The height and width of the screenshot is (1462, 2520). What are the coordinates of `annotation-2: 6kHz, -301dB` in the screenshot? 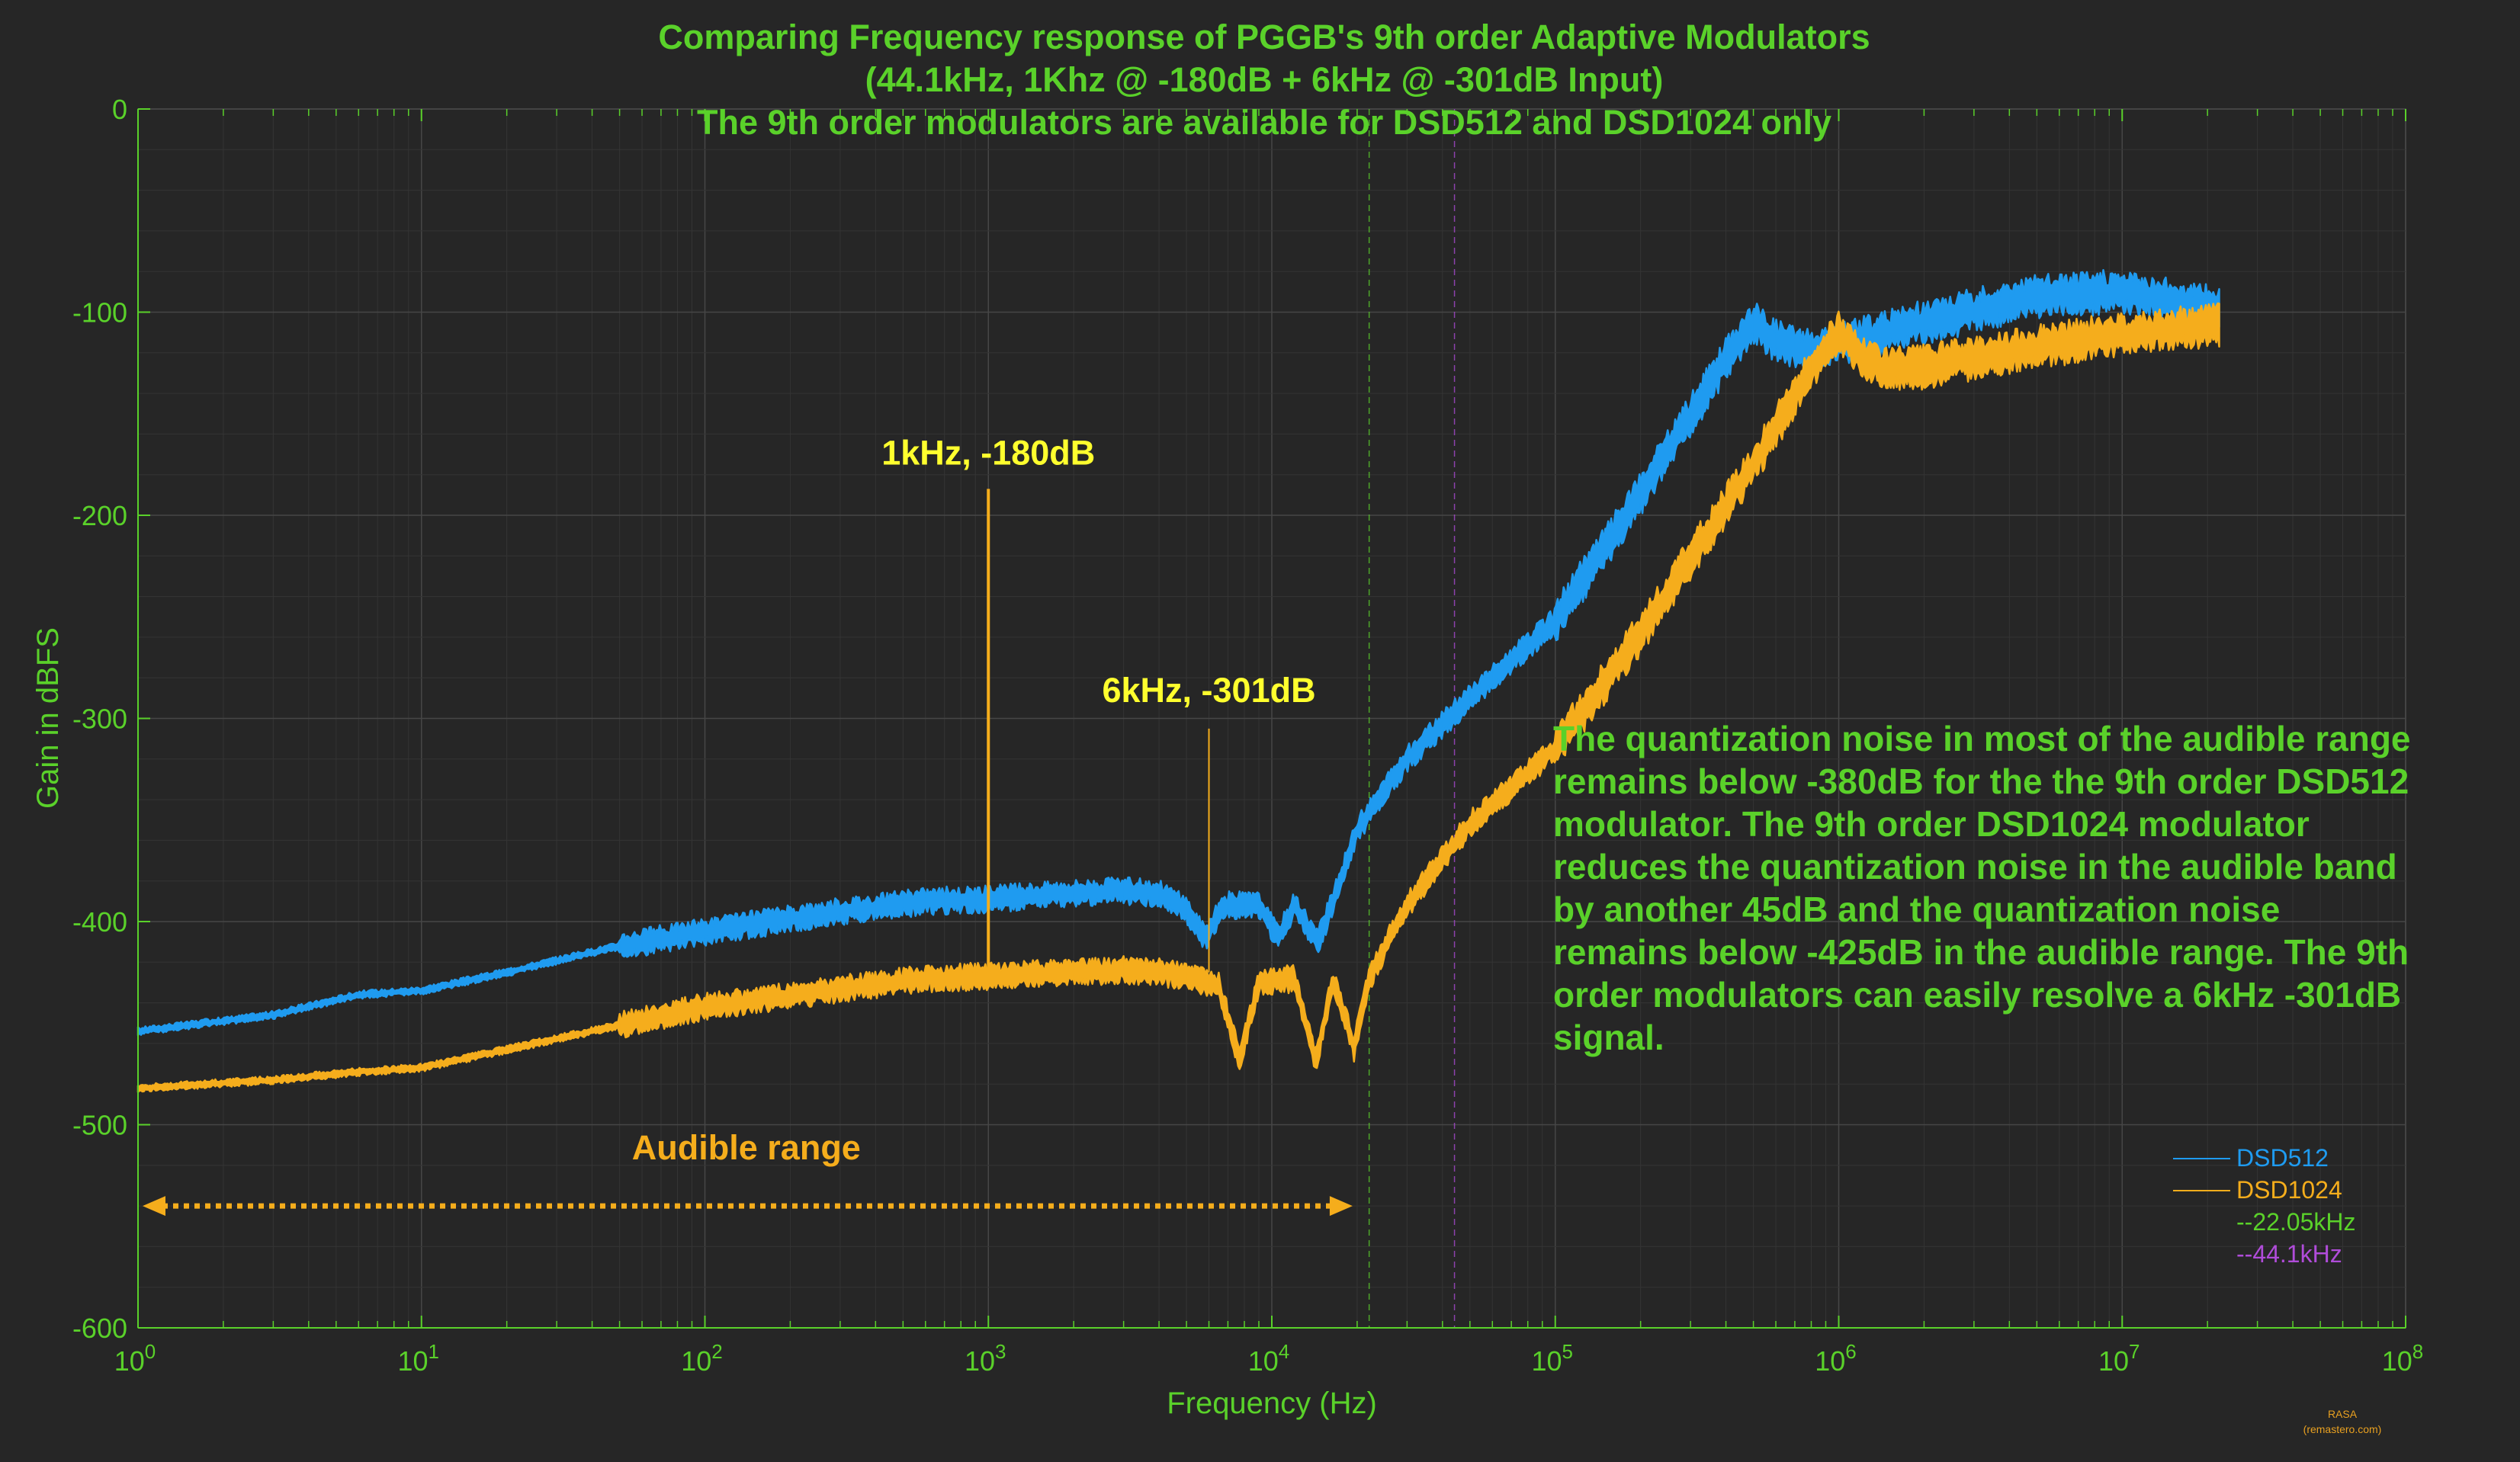 It's located at (1208, 690).